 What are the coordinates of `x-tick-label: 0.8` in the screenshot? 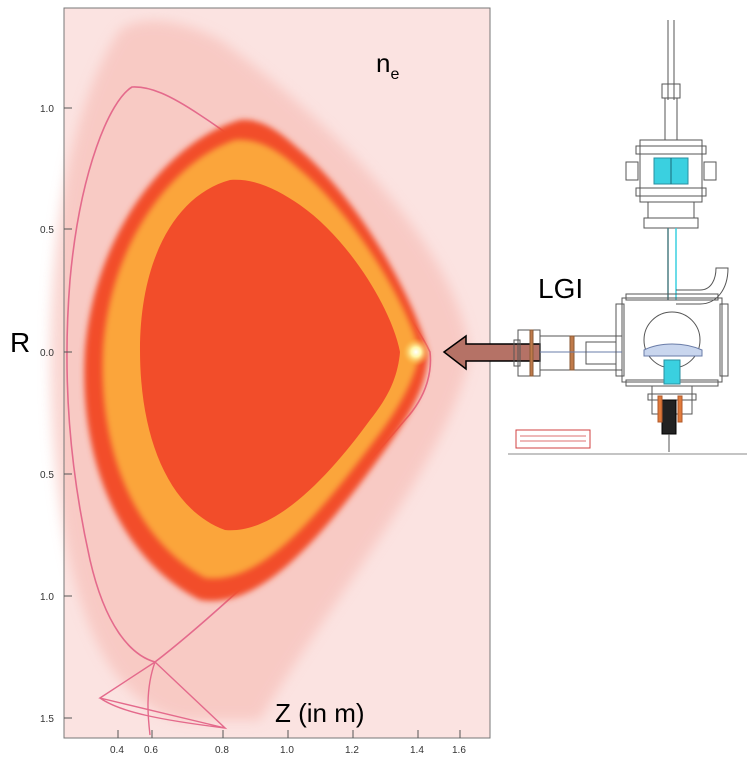 It's located at (222, 750).